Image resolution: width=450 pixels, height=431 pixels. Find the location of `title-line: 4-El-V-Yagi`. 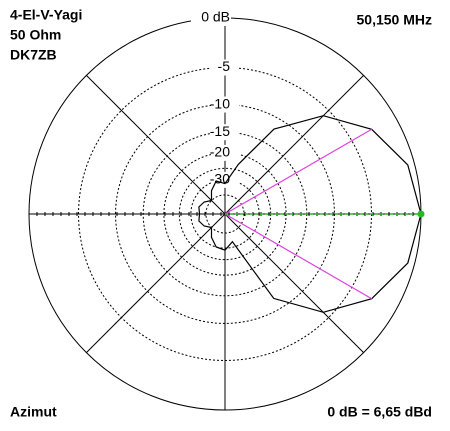

title-line: 4-El-V-Yagi is located at coordinates (46, 15).